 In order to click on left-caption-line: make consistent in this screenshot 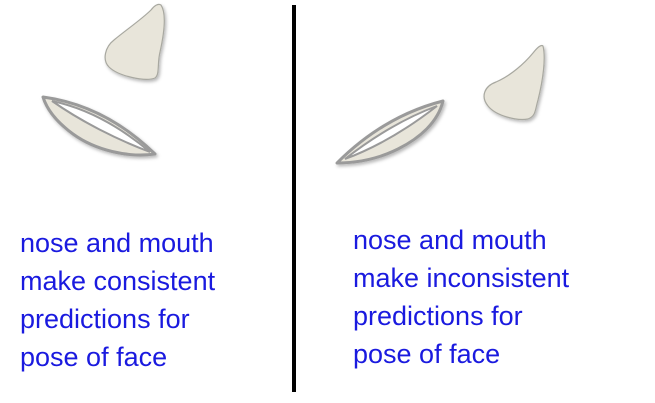, I will do `click(118, 281)`.